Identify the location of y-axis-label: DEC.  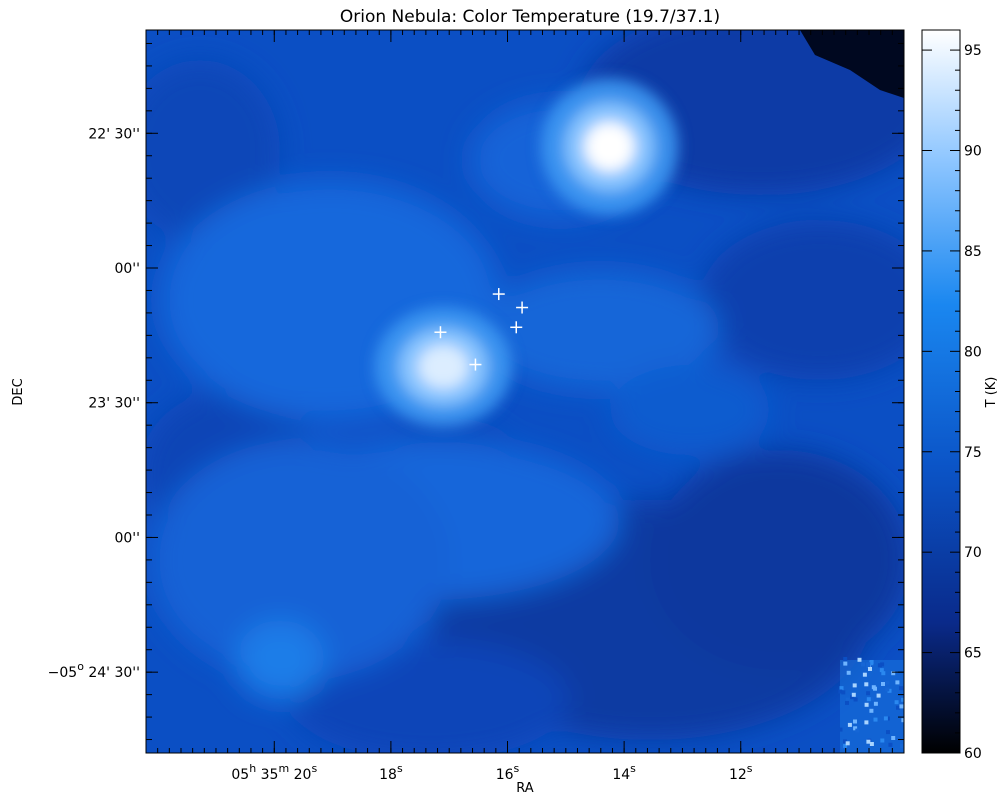
(18, 391).